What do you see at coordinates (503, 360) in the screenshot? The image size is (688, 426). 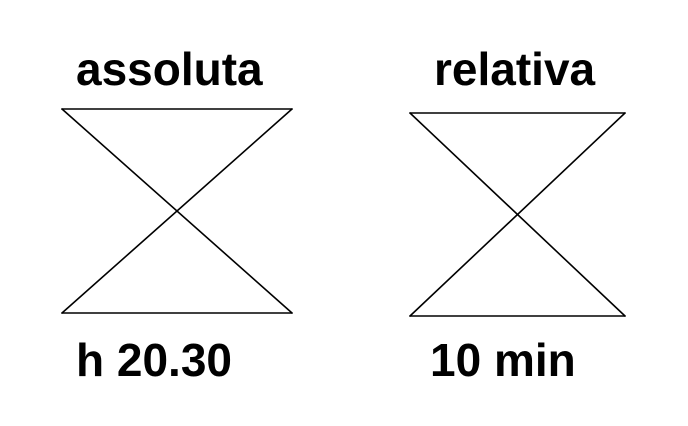 I see `relative-value: 10 min` at bounding box center [503, 360].